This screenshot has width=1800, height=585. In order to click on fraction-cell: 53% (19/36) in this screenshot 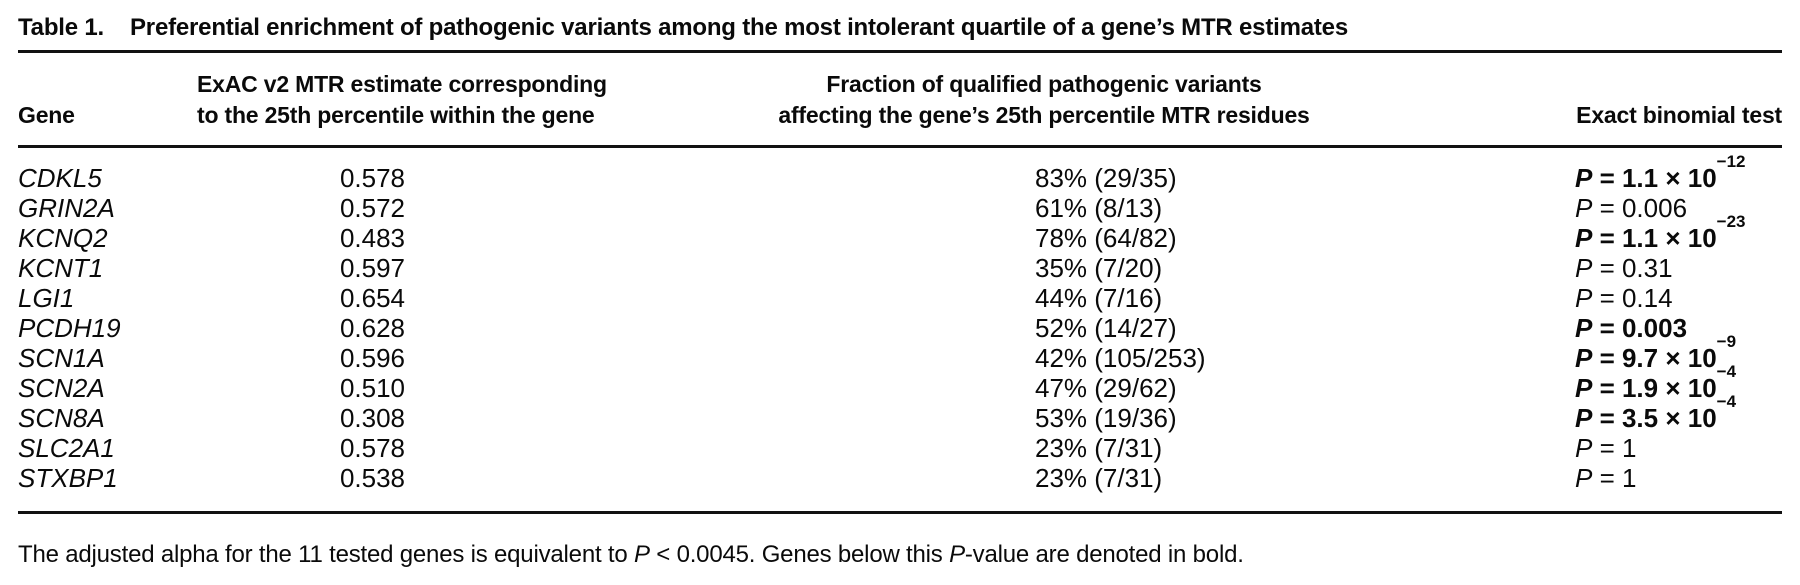, I will do `click(1106, 418)`.